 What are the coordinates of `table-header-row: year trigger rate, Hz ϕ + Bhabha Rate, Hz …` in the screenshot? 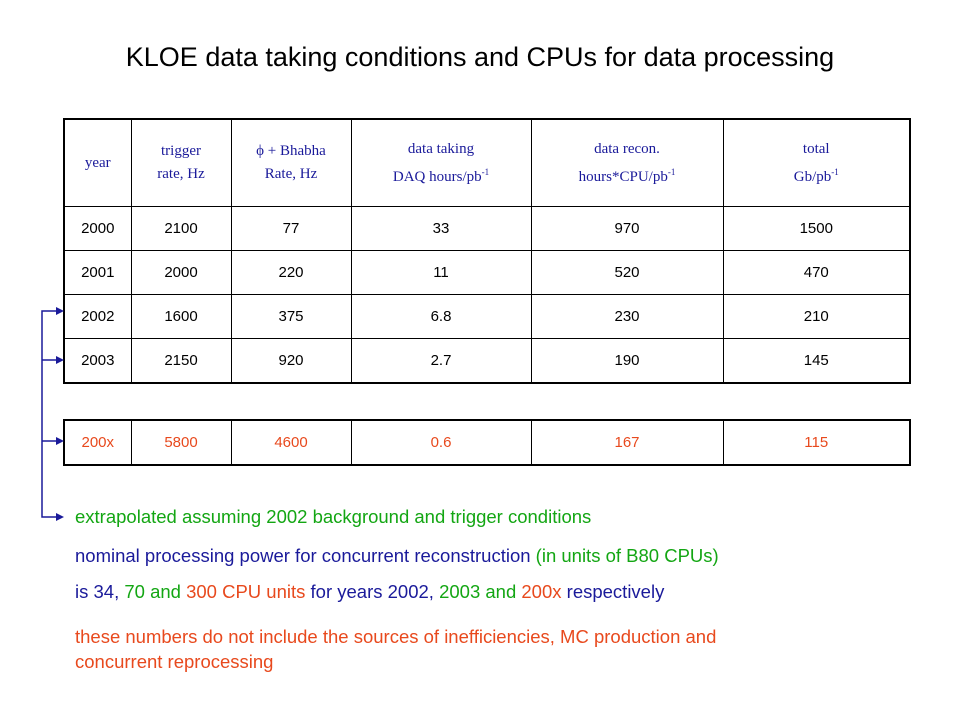 It's located at (487, 162).